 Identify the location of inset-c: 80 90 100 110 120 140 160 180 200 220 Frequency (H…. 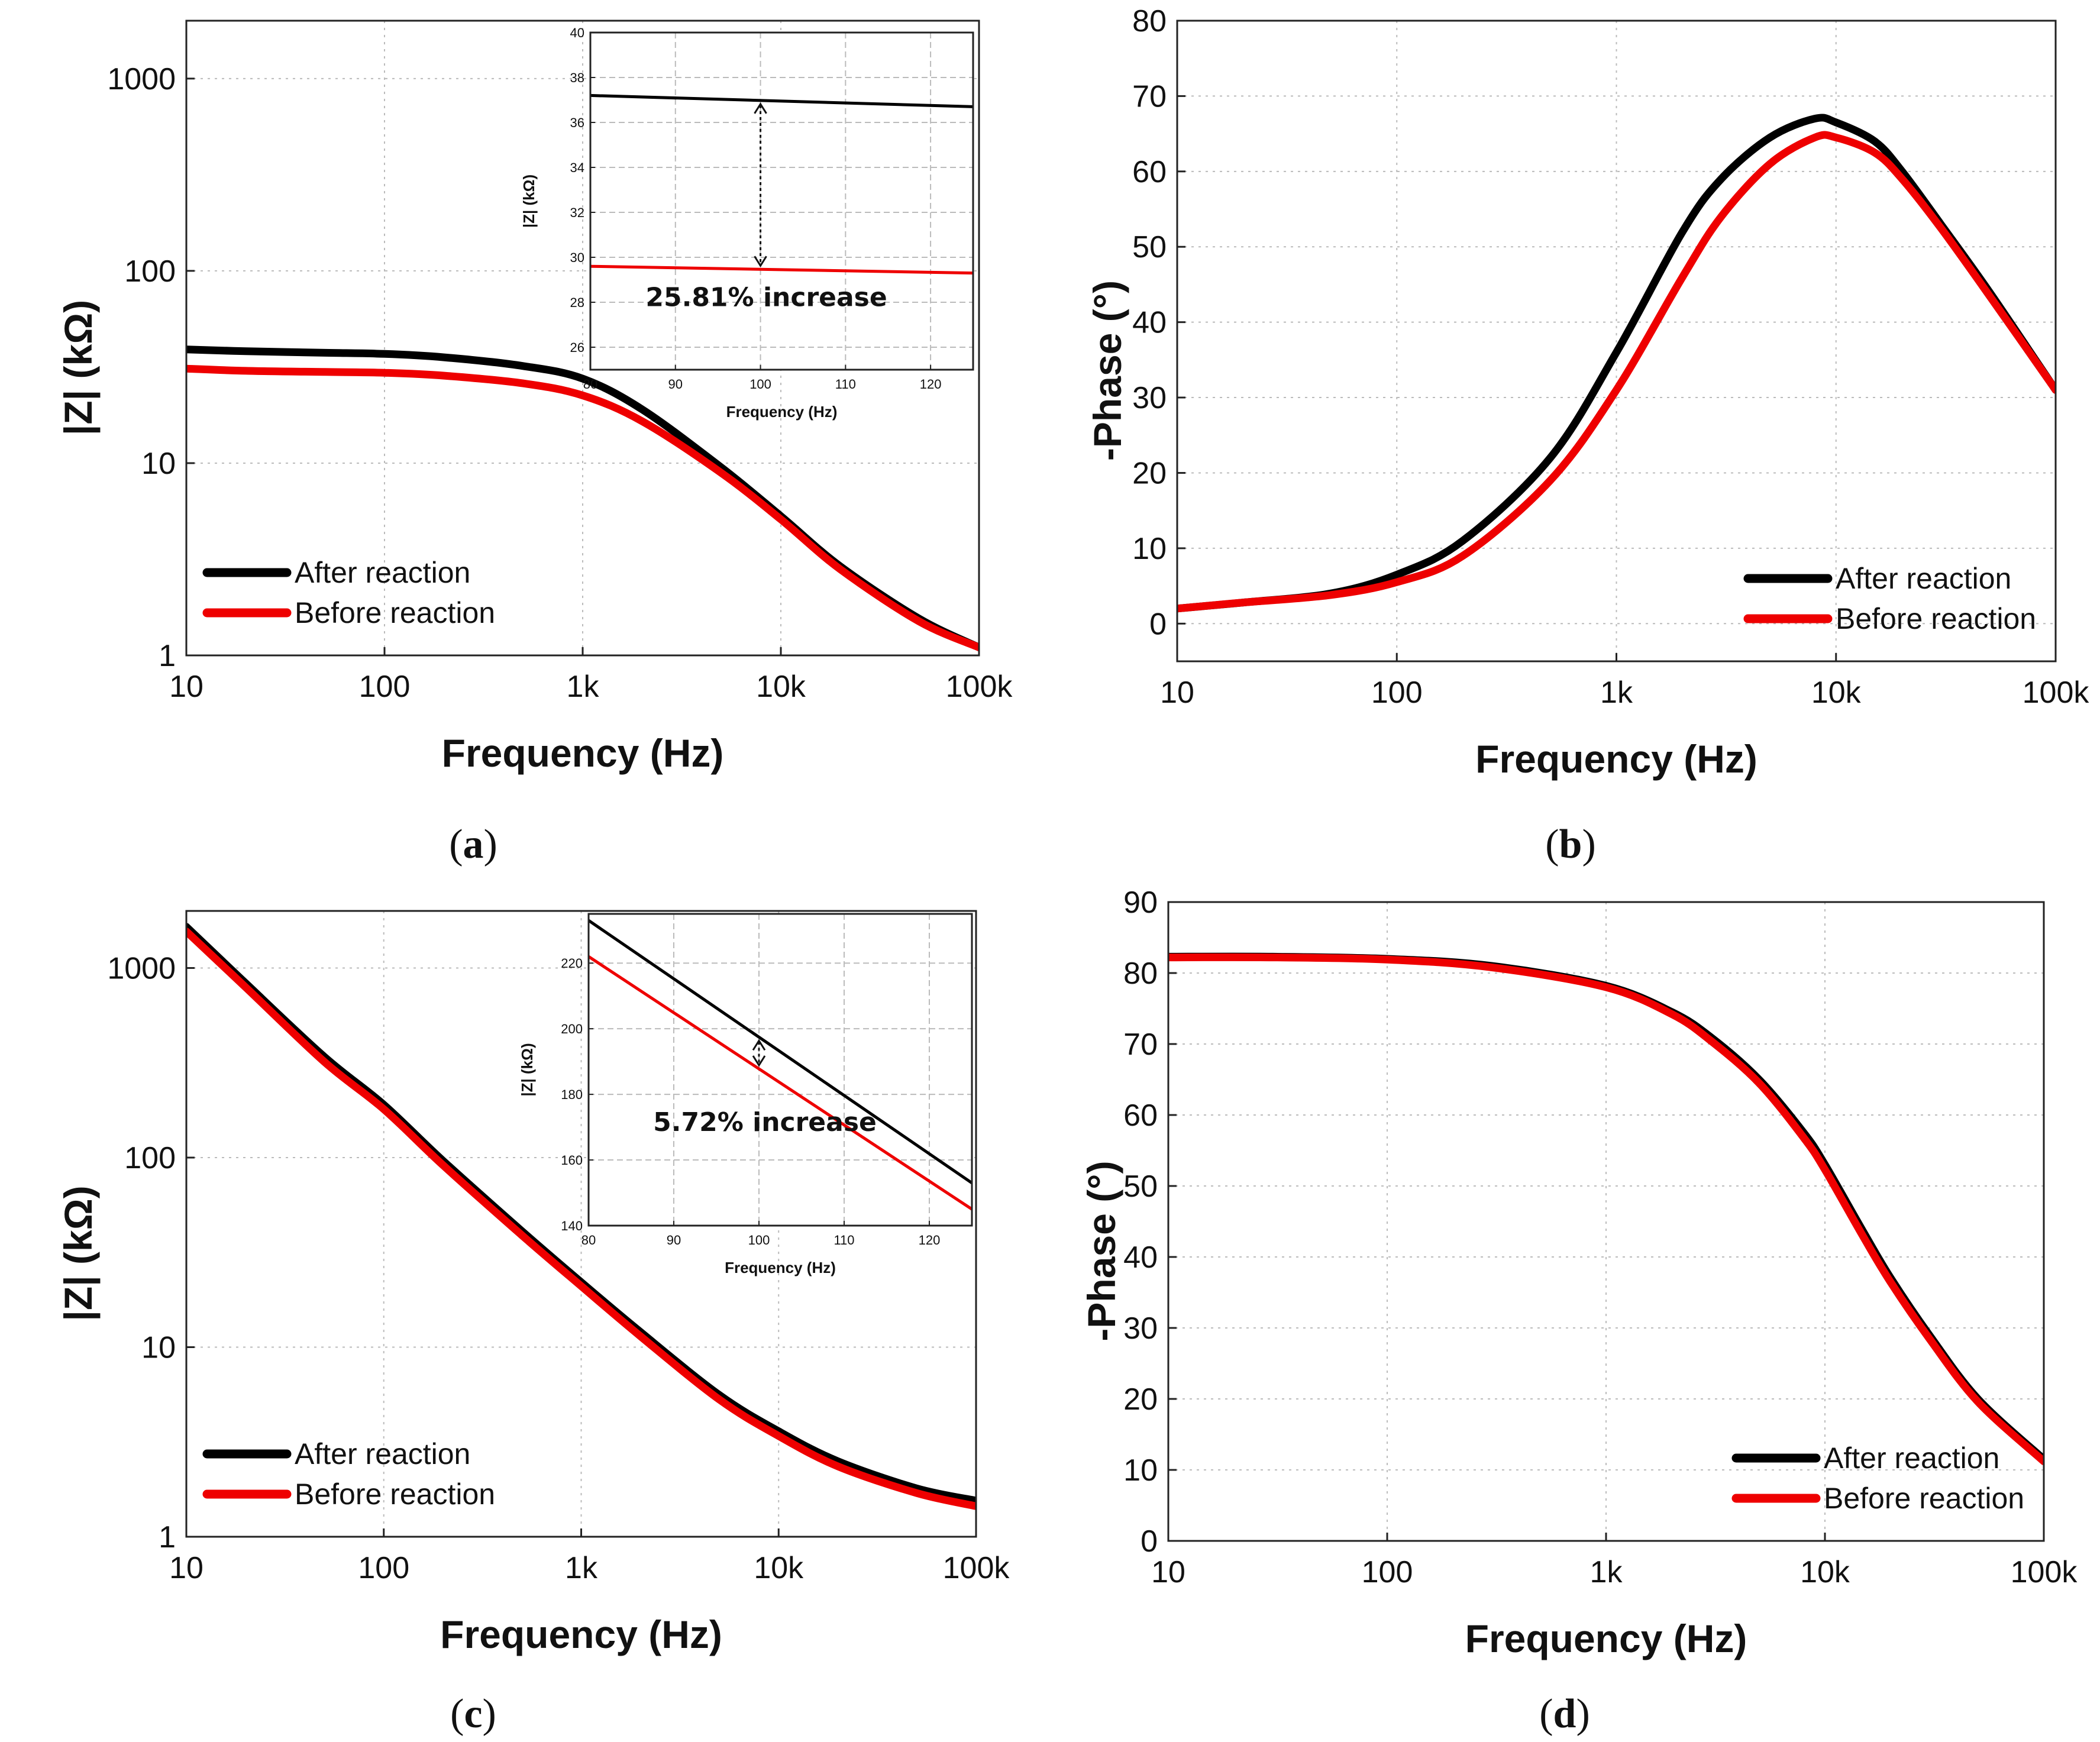
(745, 1094).